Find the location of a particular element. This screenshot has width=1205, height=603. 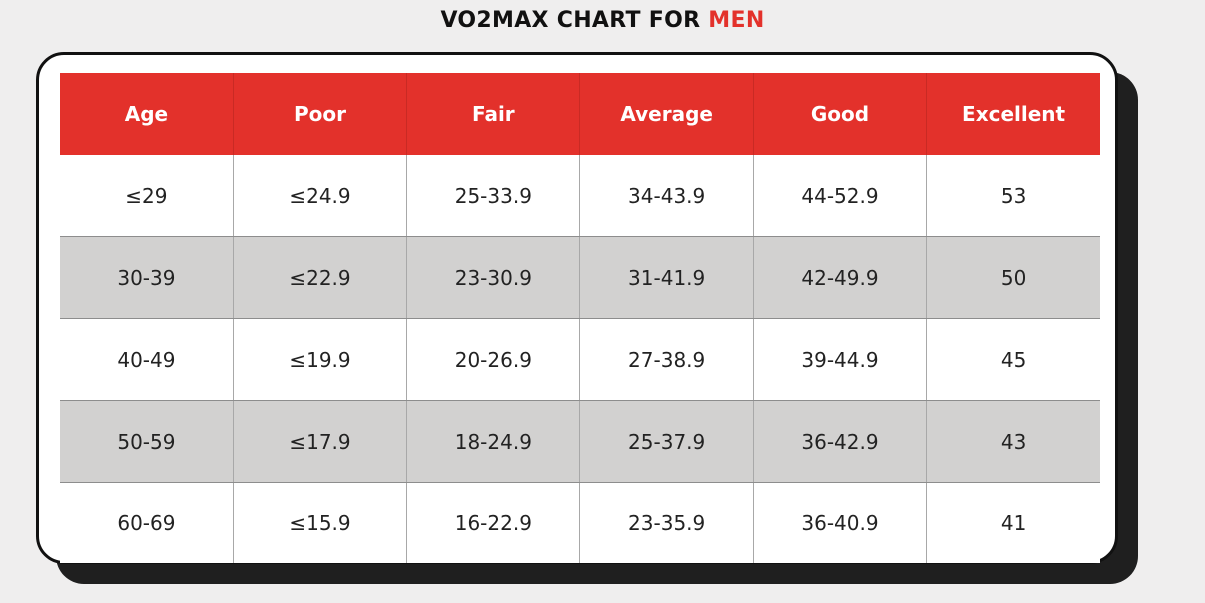

cell-fair: 25-33.9 is located at coordinates (493, 196).